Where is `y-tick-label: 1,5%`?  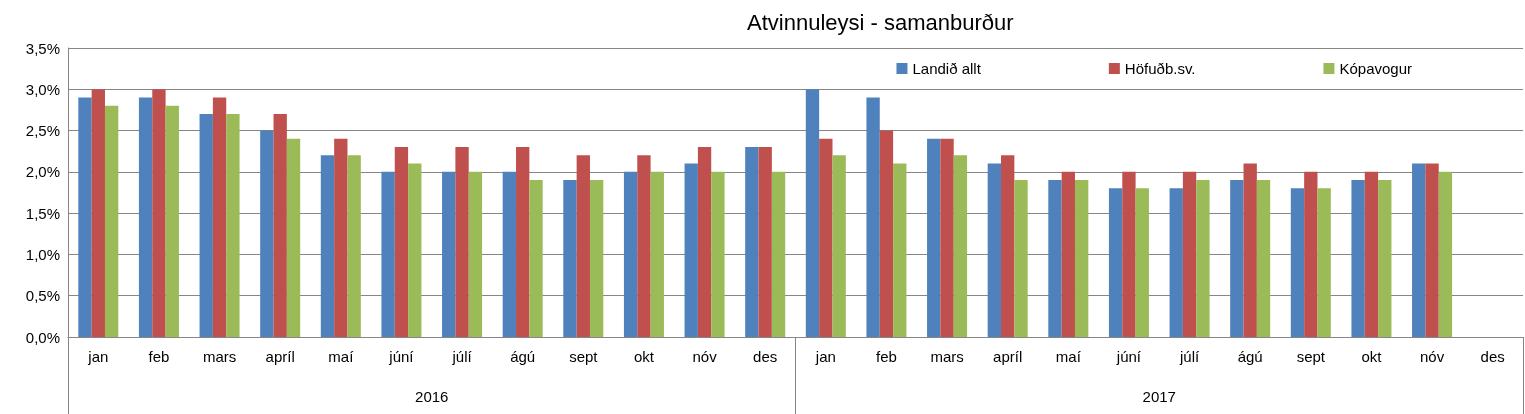
y-tick-label: 1,5% is located at coordinates (42, 213).